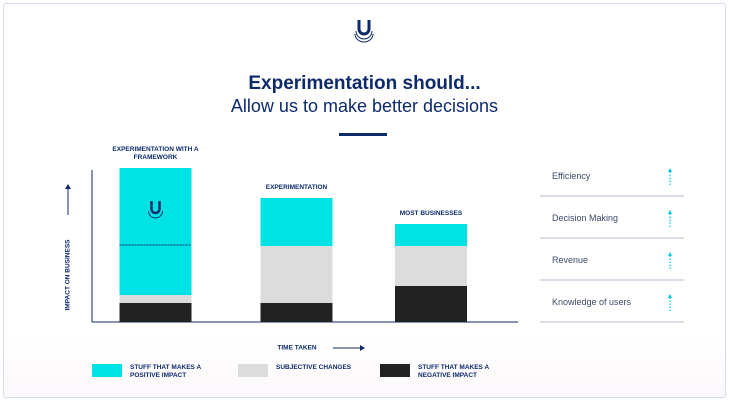  I want to click on title-underline, so click(363, 134).